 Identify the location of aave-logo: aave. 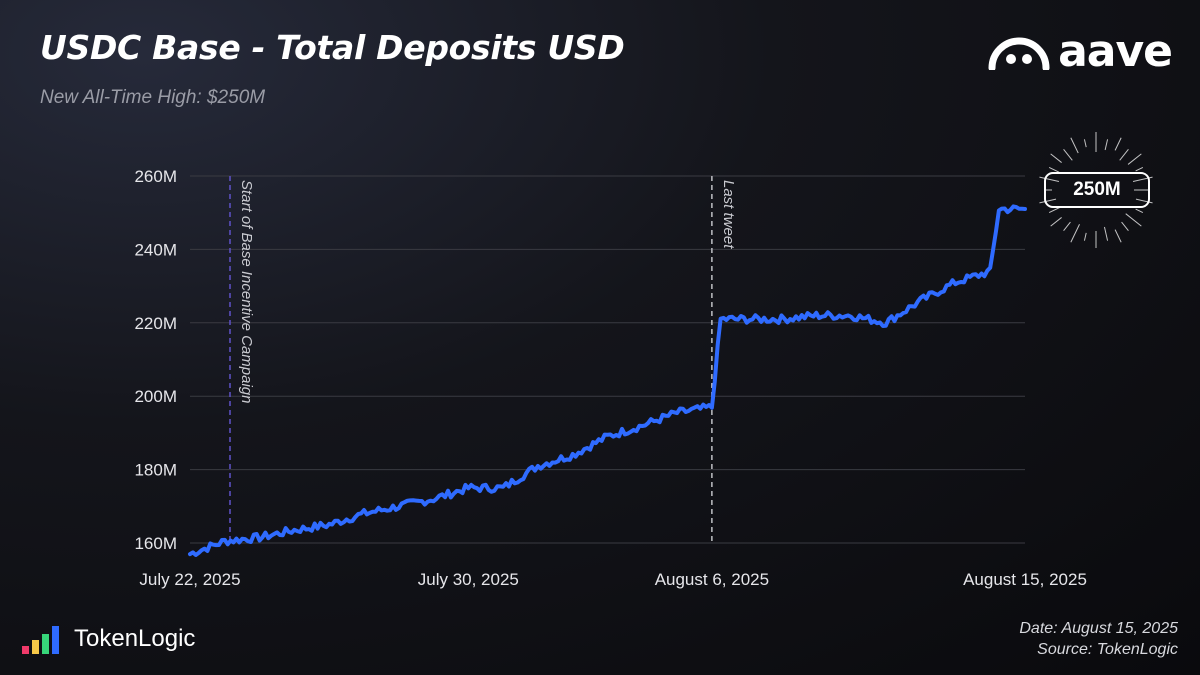
(1080, 51).